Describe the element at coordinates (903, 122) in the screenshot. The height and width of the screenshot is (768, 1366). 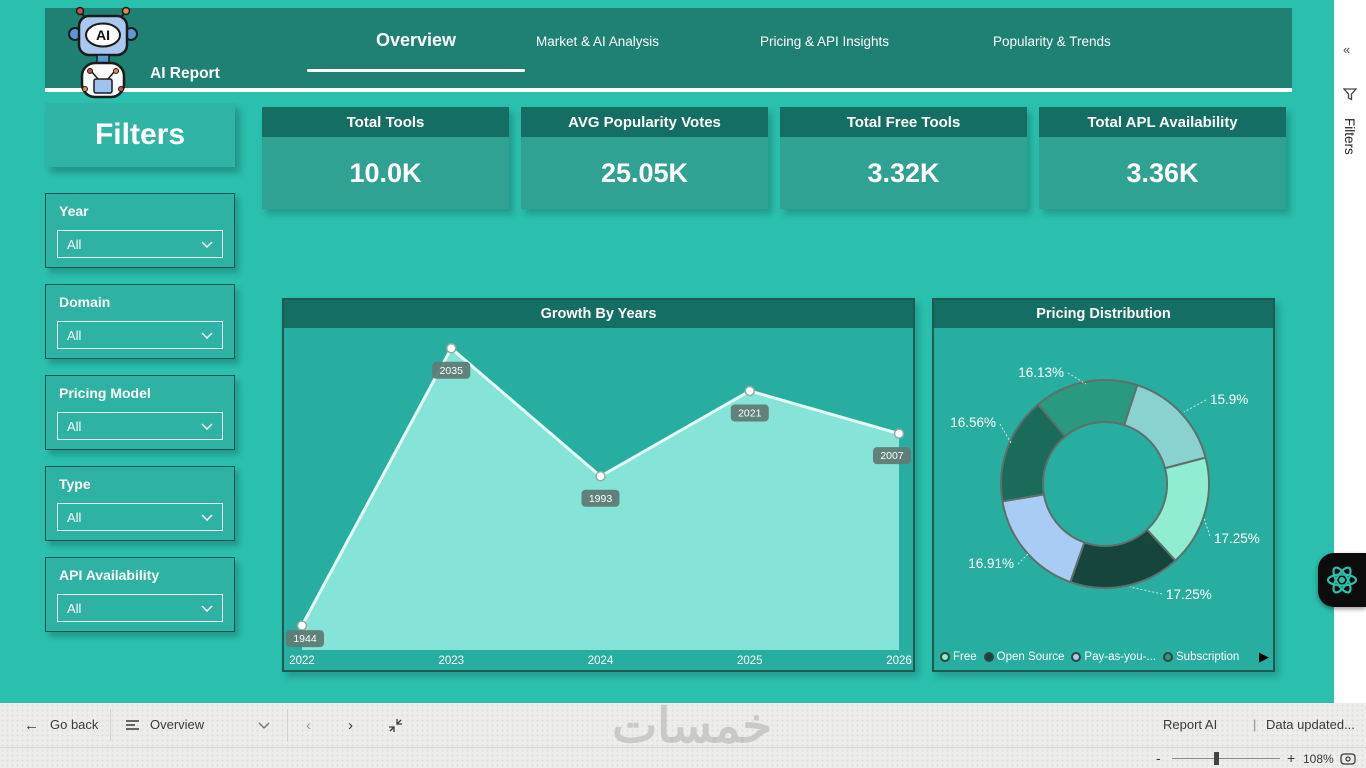
I see `kpi-title: Total Free Tools` at that location.